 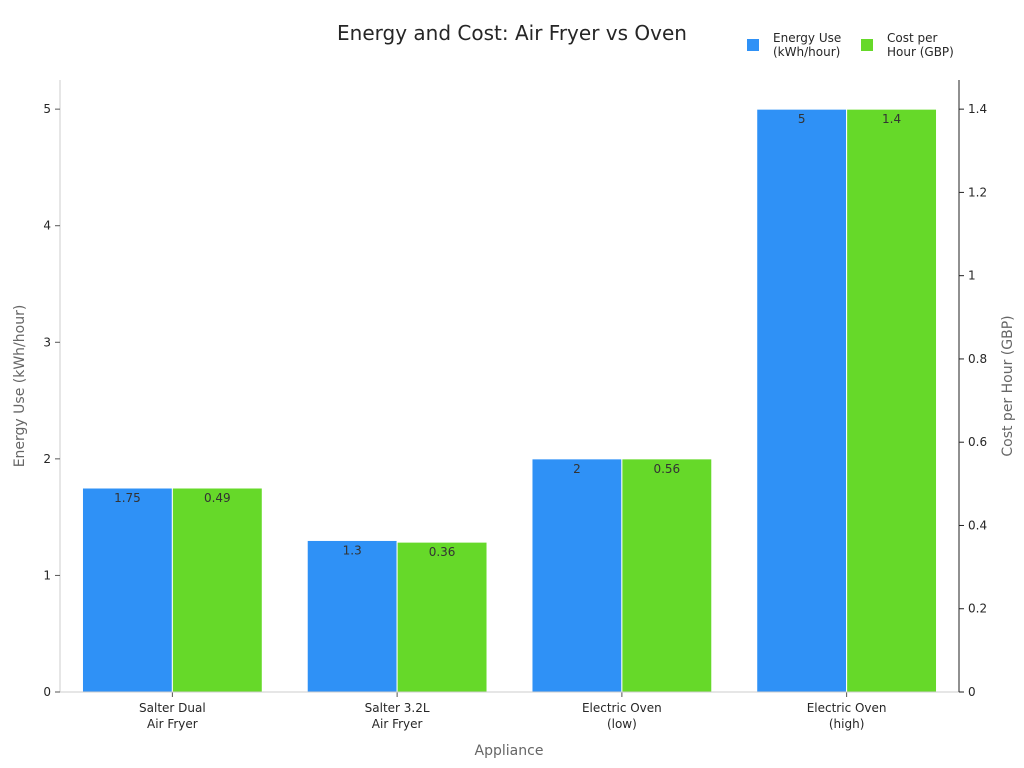 What do you see at coordinates (512, 33) in the screenshot?
I see `chart-title: Energy and Cost: Air Fryer vs Oven` at bounding box center [512, 33].